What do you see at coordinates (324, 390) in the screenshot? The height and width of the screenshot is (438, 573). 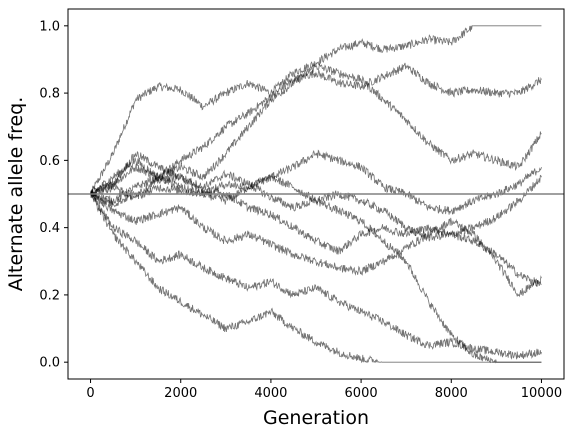 I see `x-axis: 0 2000 4000 6000 8000 10000` at bounding box center [324, 390].